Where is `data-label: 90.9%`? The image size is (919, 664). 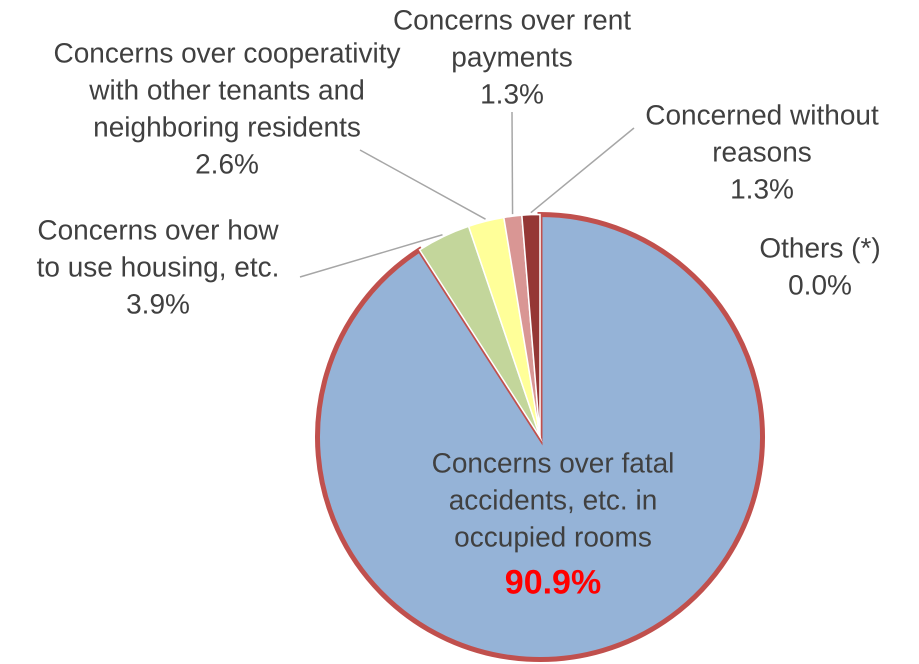 data-label: 90.9% is located at coordinates (553, 582).